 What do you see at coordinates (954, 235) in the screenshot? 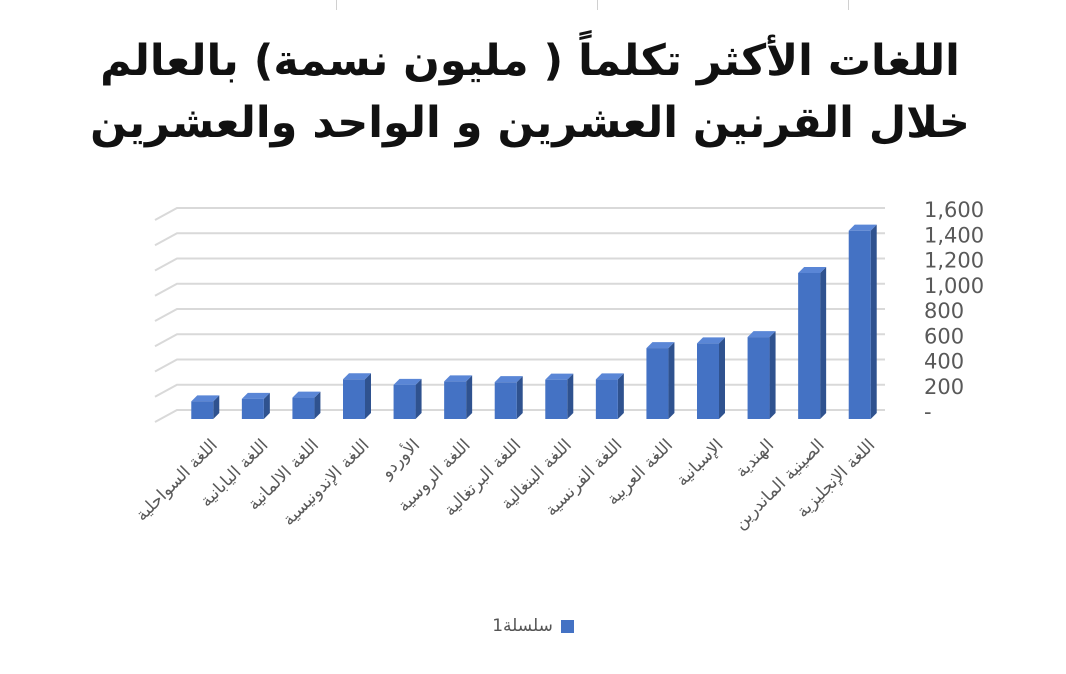
I see `y-tick-label: 1,400` at bounding box center [954, 235].